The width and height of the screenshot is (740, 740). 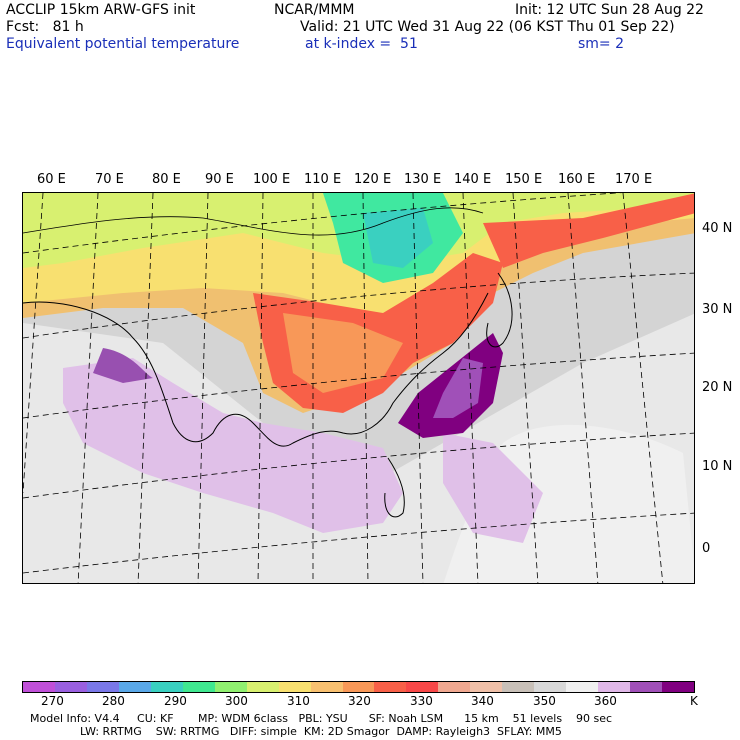 What do you see at coordinates (359, 701) in the screenshot?
I see `colorbar-tick: 320` at bounding box center [359, 701].